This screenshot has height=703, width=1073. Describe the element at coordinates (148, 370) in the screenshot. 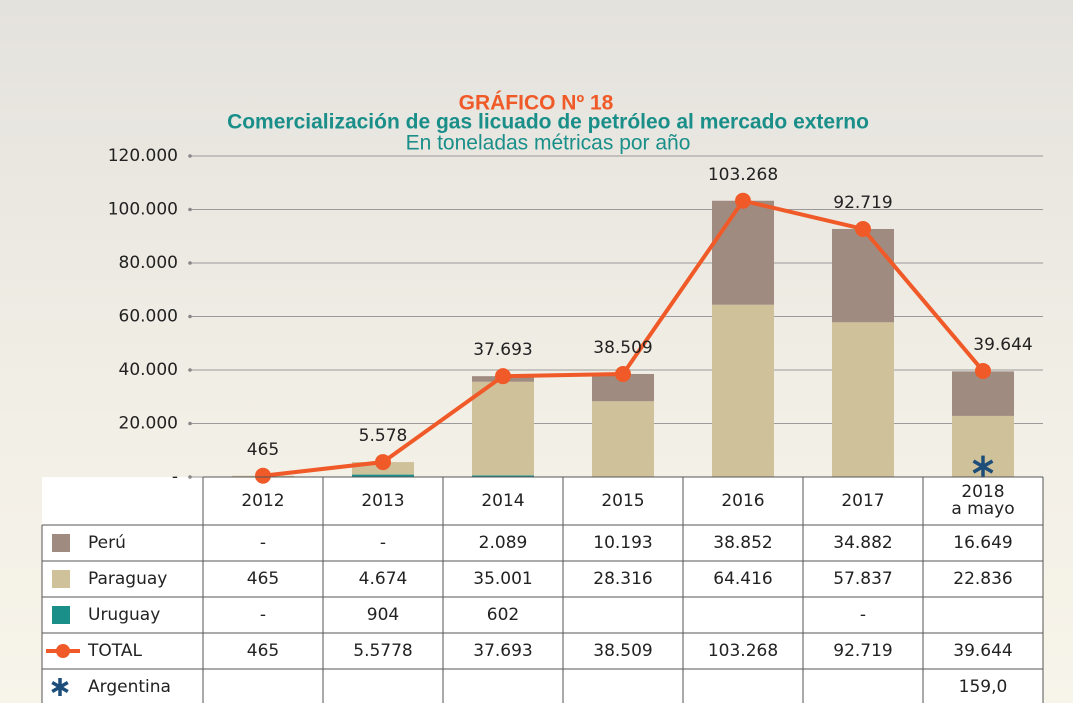

I see `y-tick-label: 40.000` at that location.